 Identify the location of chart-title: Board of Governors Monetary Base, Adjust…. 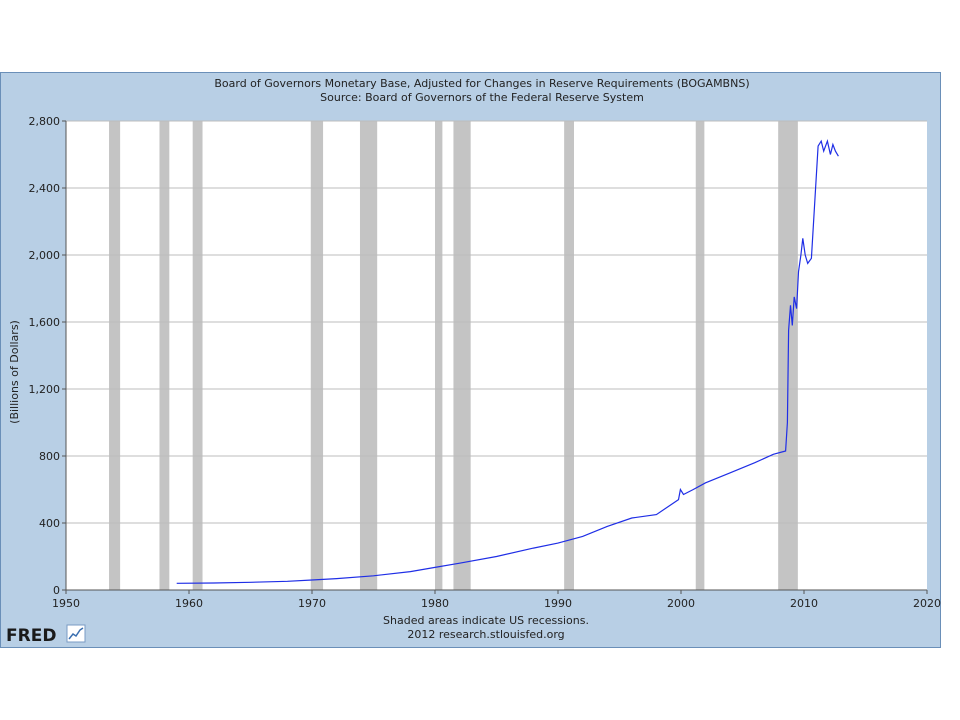
(481, 83).